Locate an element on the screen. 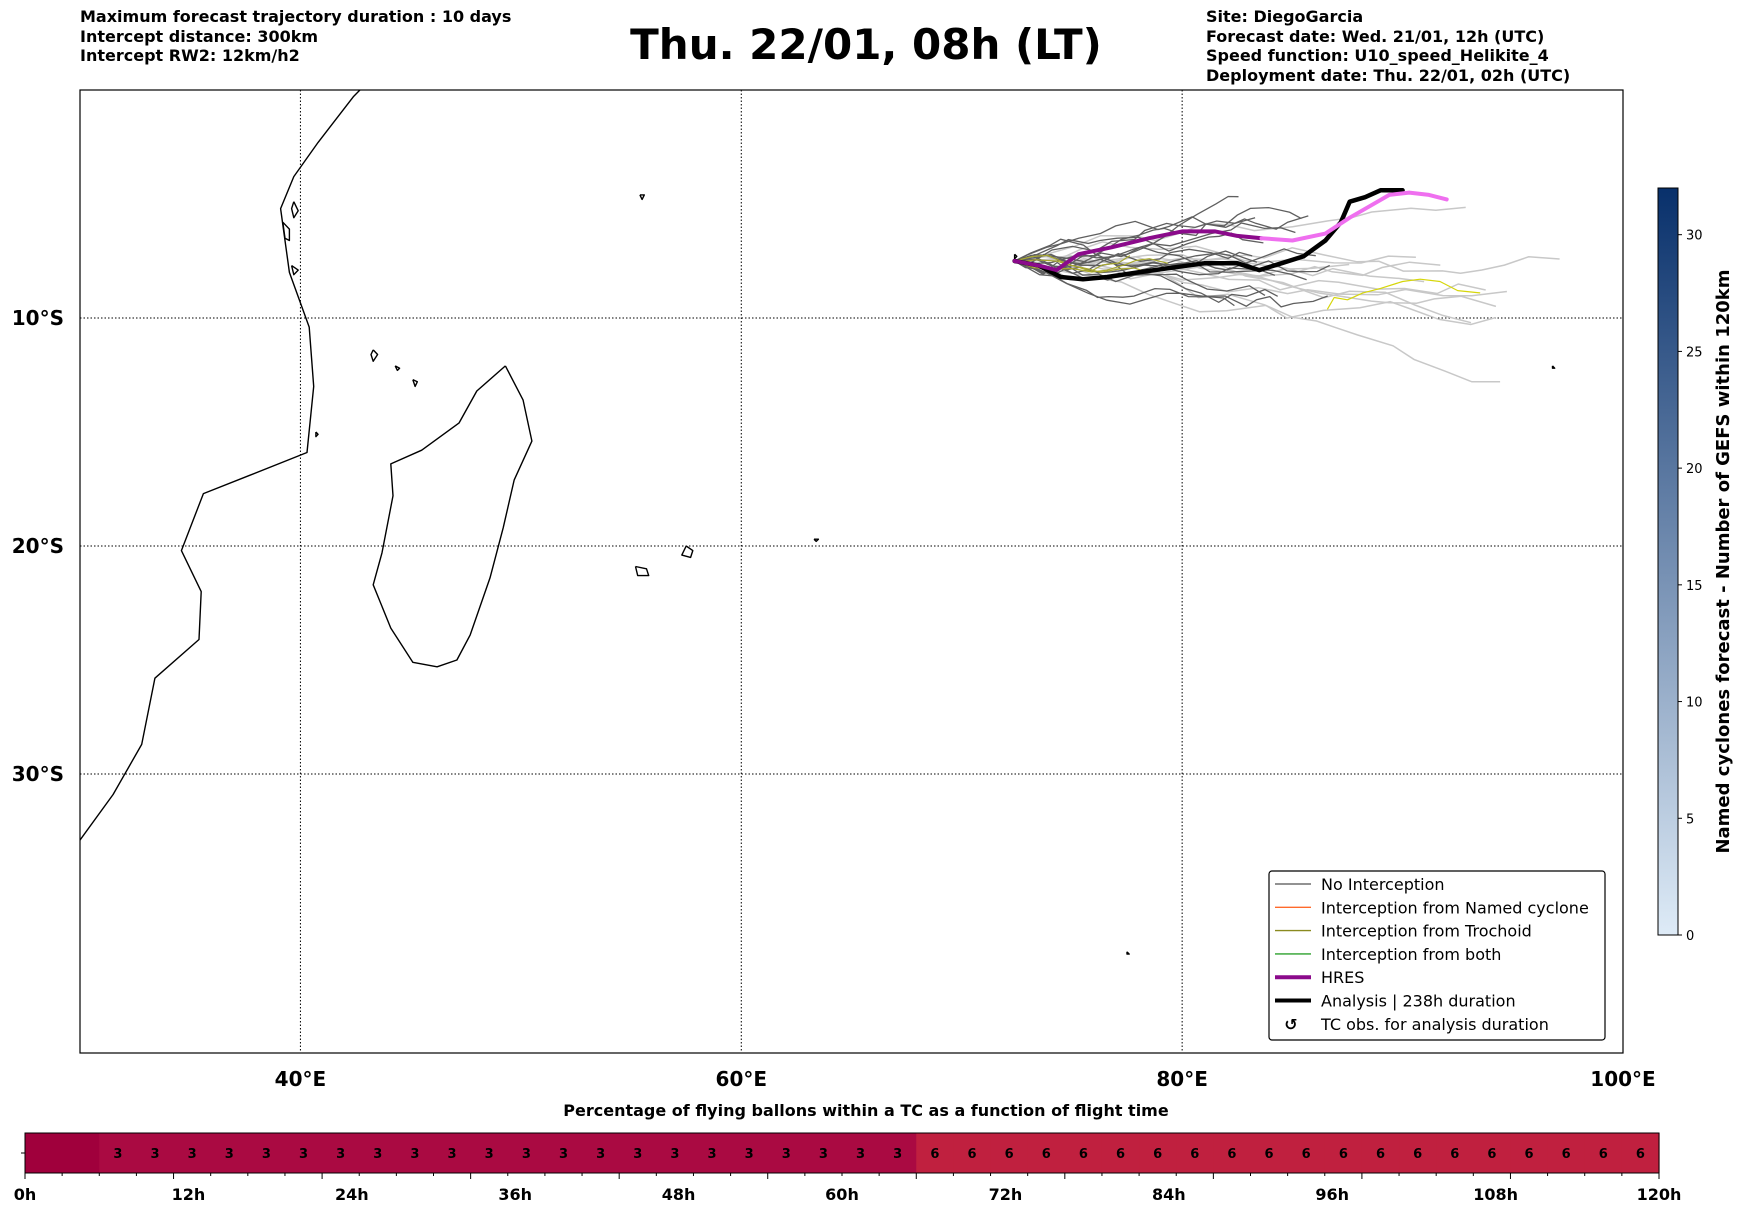  time-strip-label: 36h is located at coordinates (515, 1194).